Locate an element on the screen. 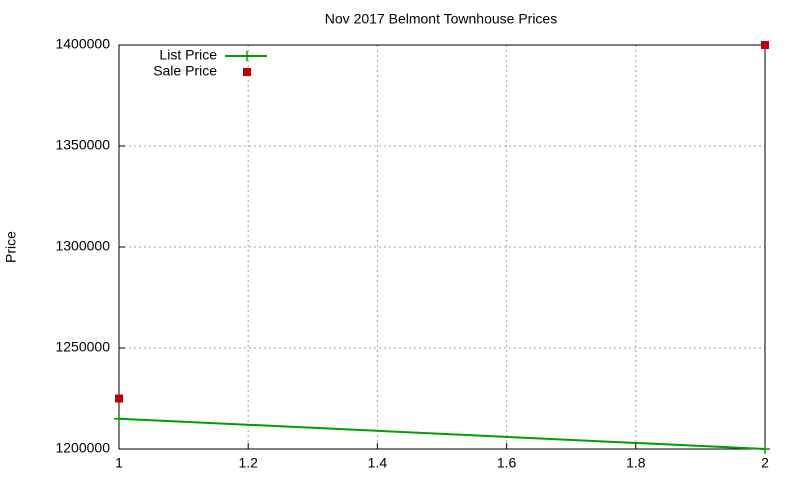  x-tick-label: 1.4 is located at coordinates (378, 463).